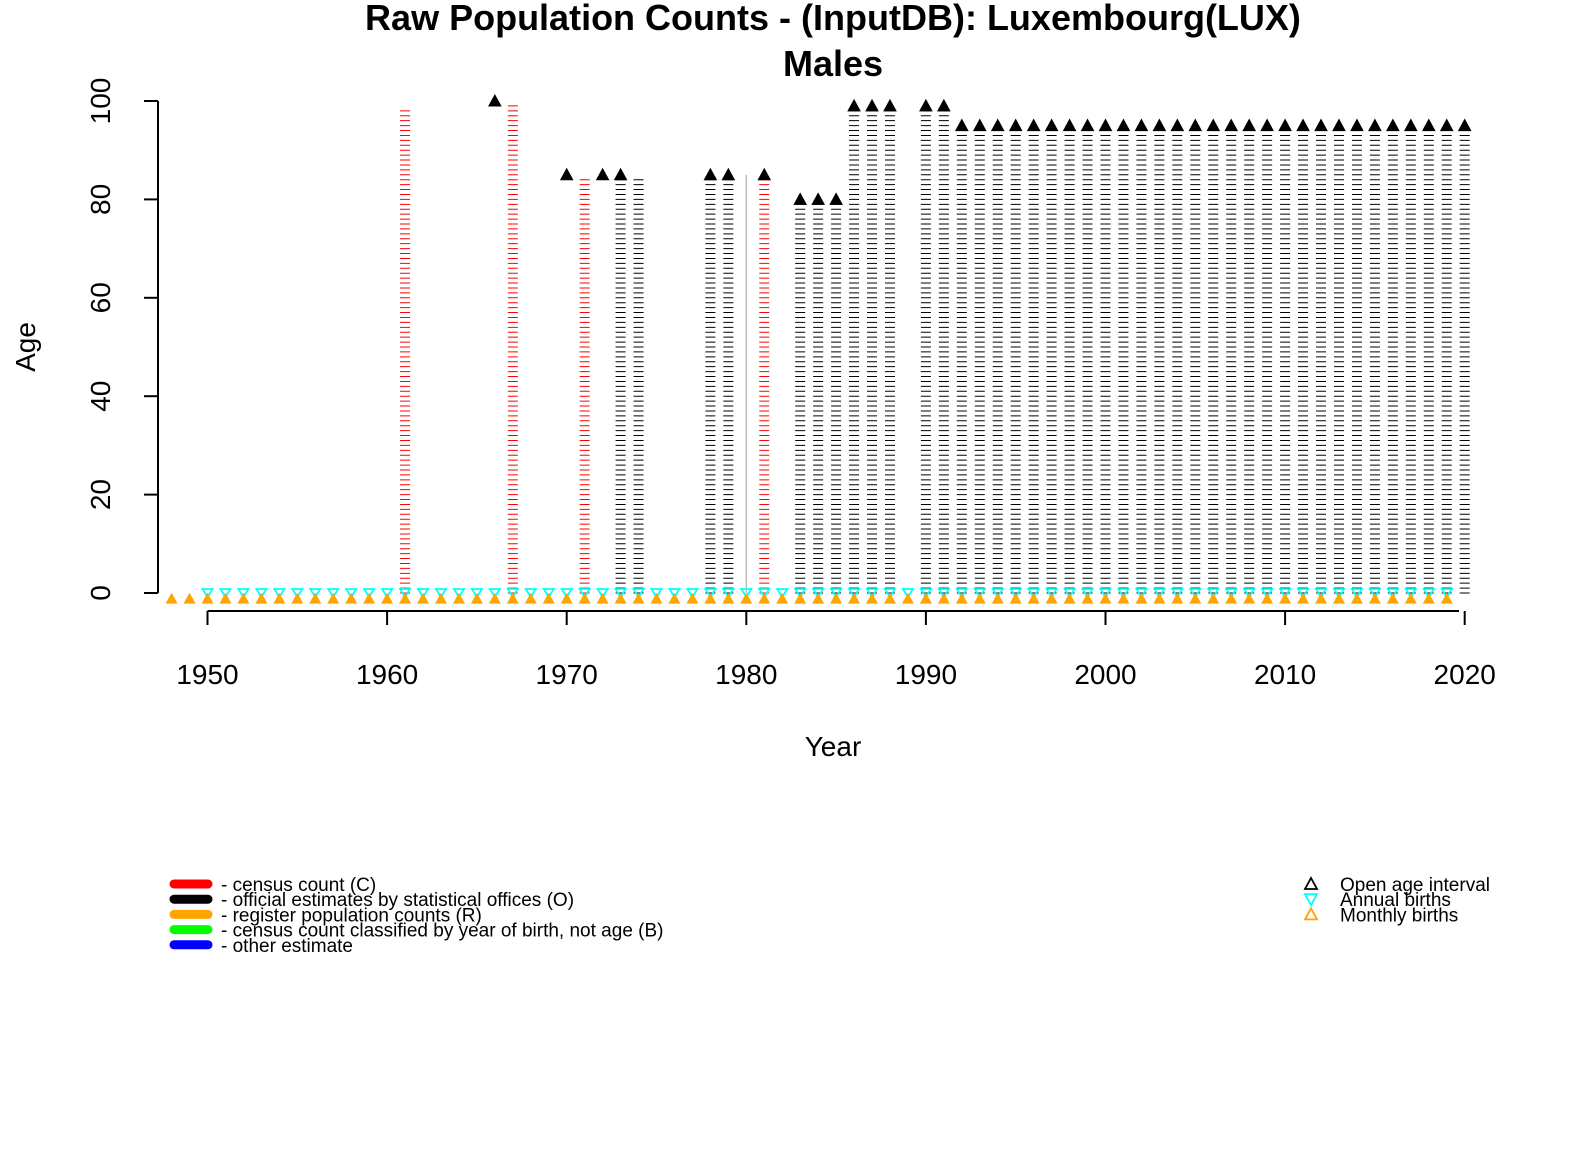 This screenshot has width=1584, height=1152. I want to click on age-column-2018, so click(1428, 362).